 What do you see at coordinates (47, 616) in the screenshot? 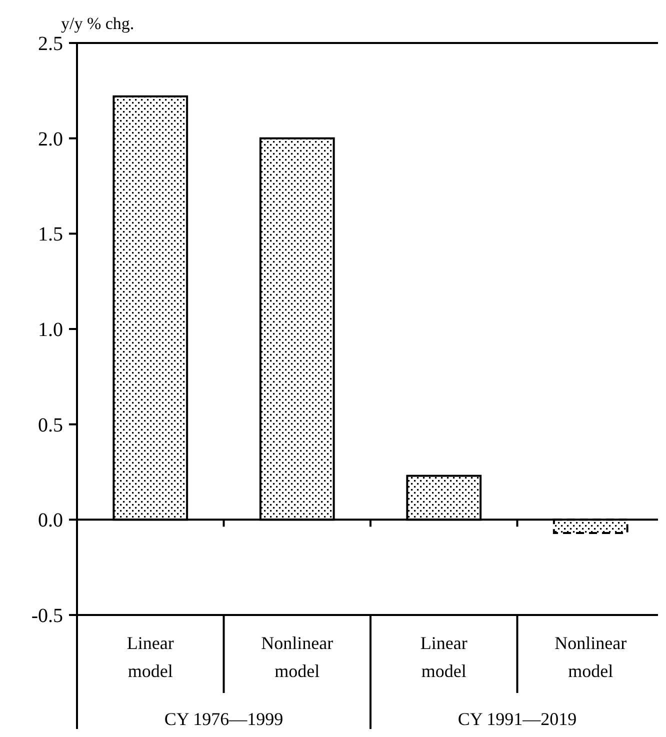
I see `y-tick-label: -0.5` at bounding box center [47, 616].